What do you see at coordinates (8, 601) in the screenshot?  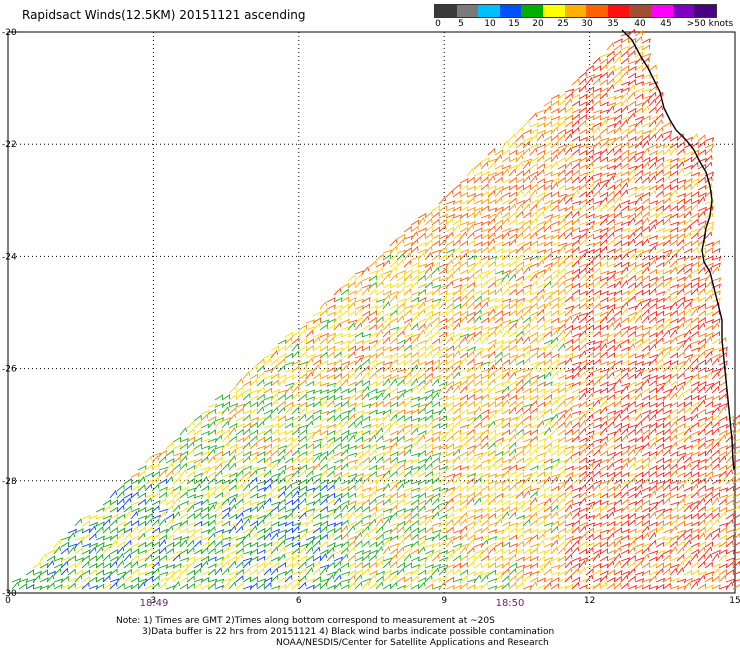 I see `x-tick-label: 0` at bounding box center [8, 601].